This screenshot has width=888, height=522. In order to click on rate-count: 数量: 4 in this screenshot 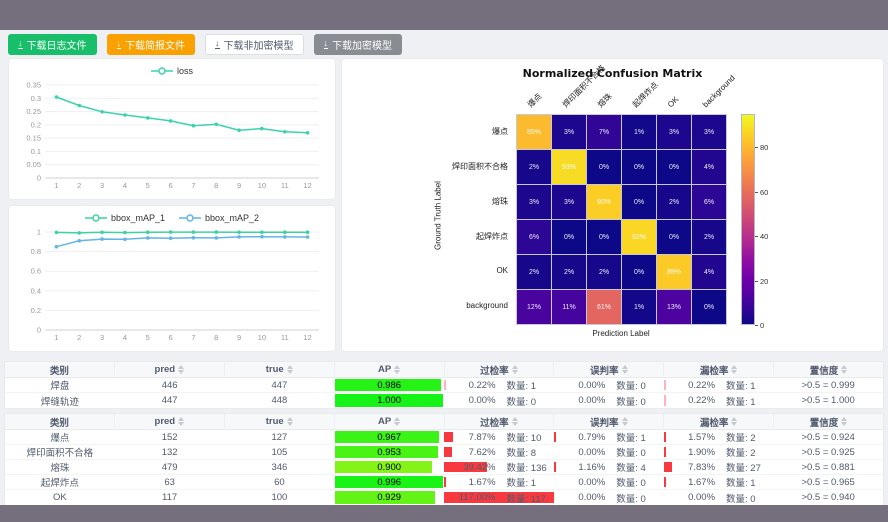, I will do `click(631, 468)`.